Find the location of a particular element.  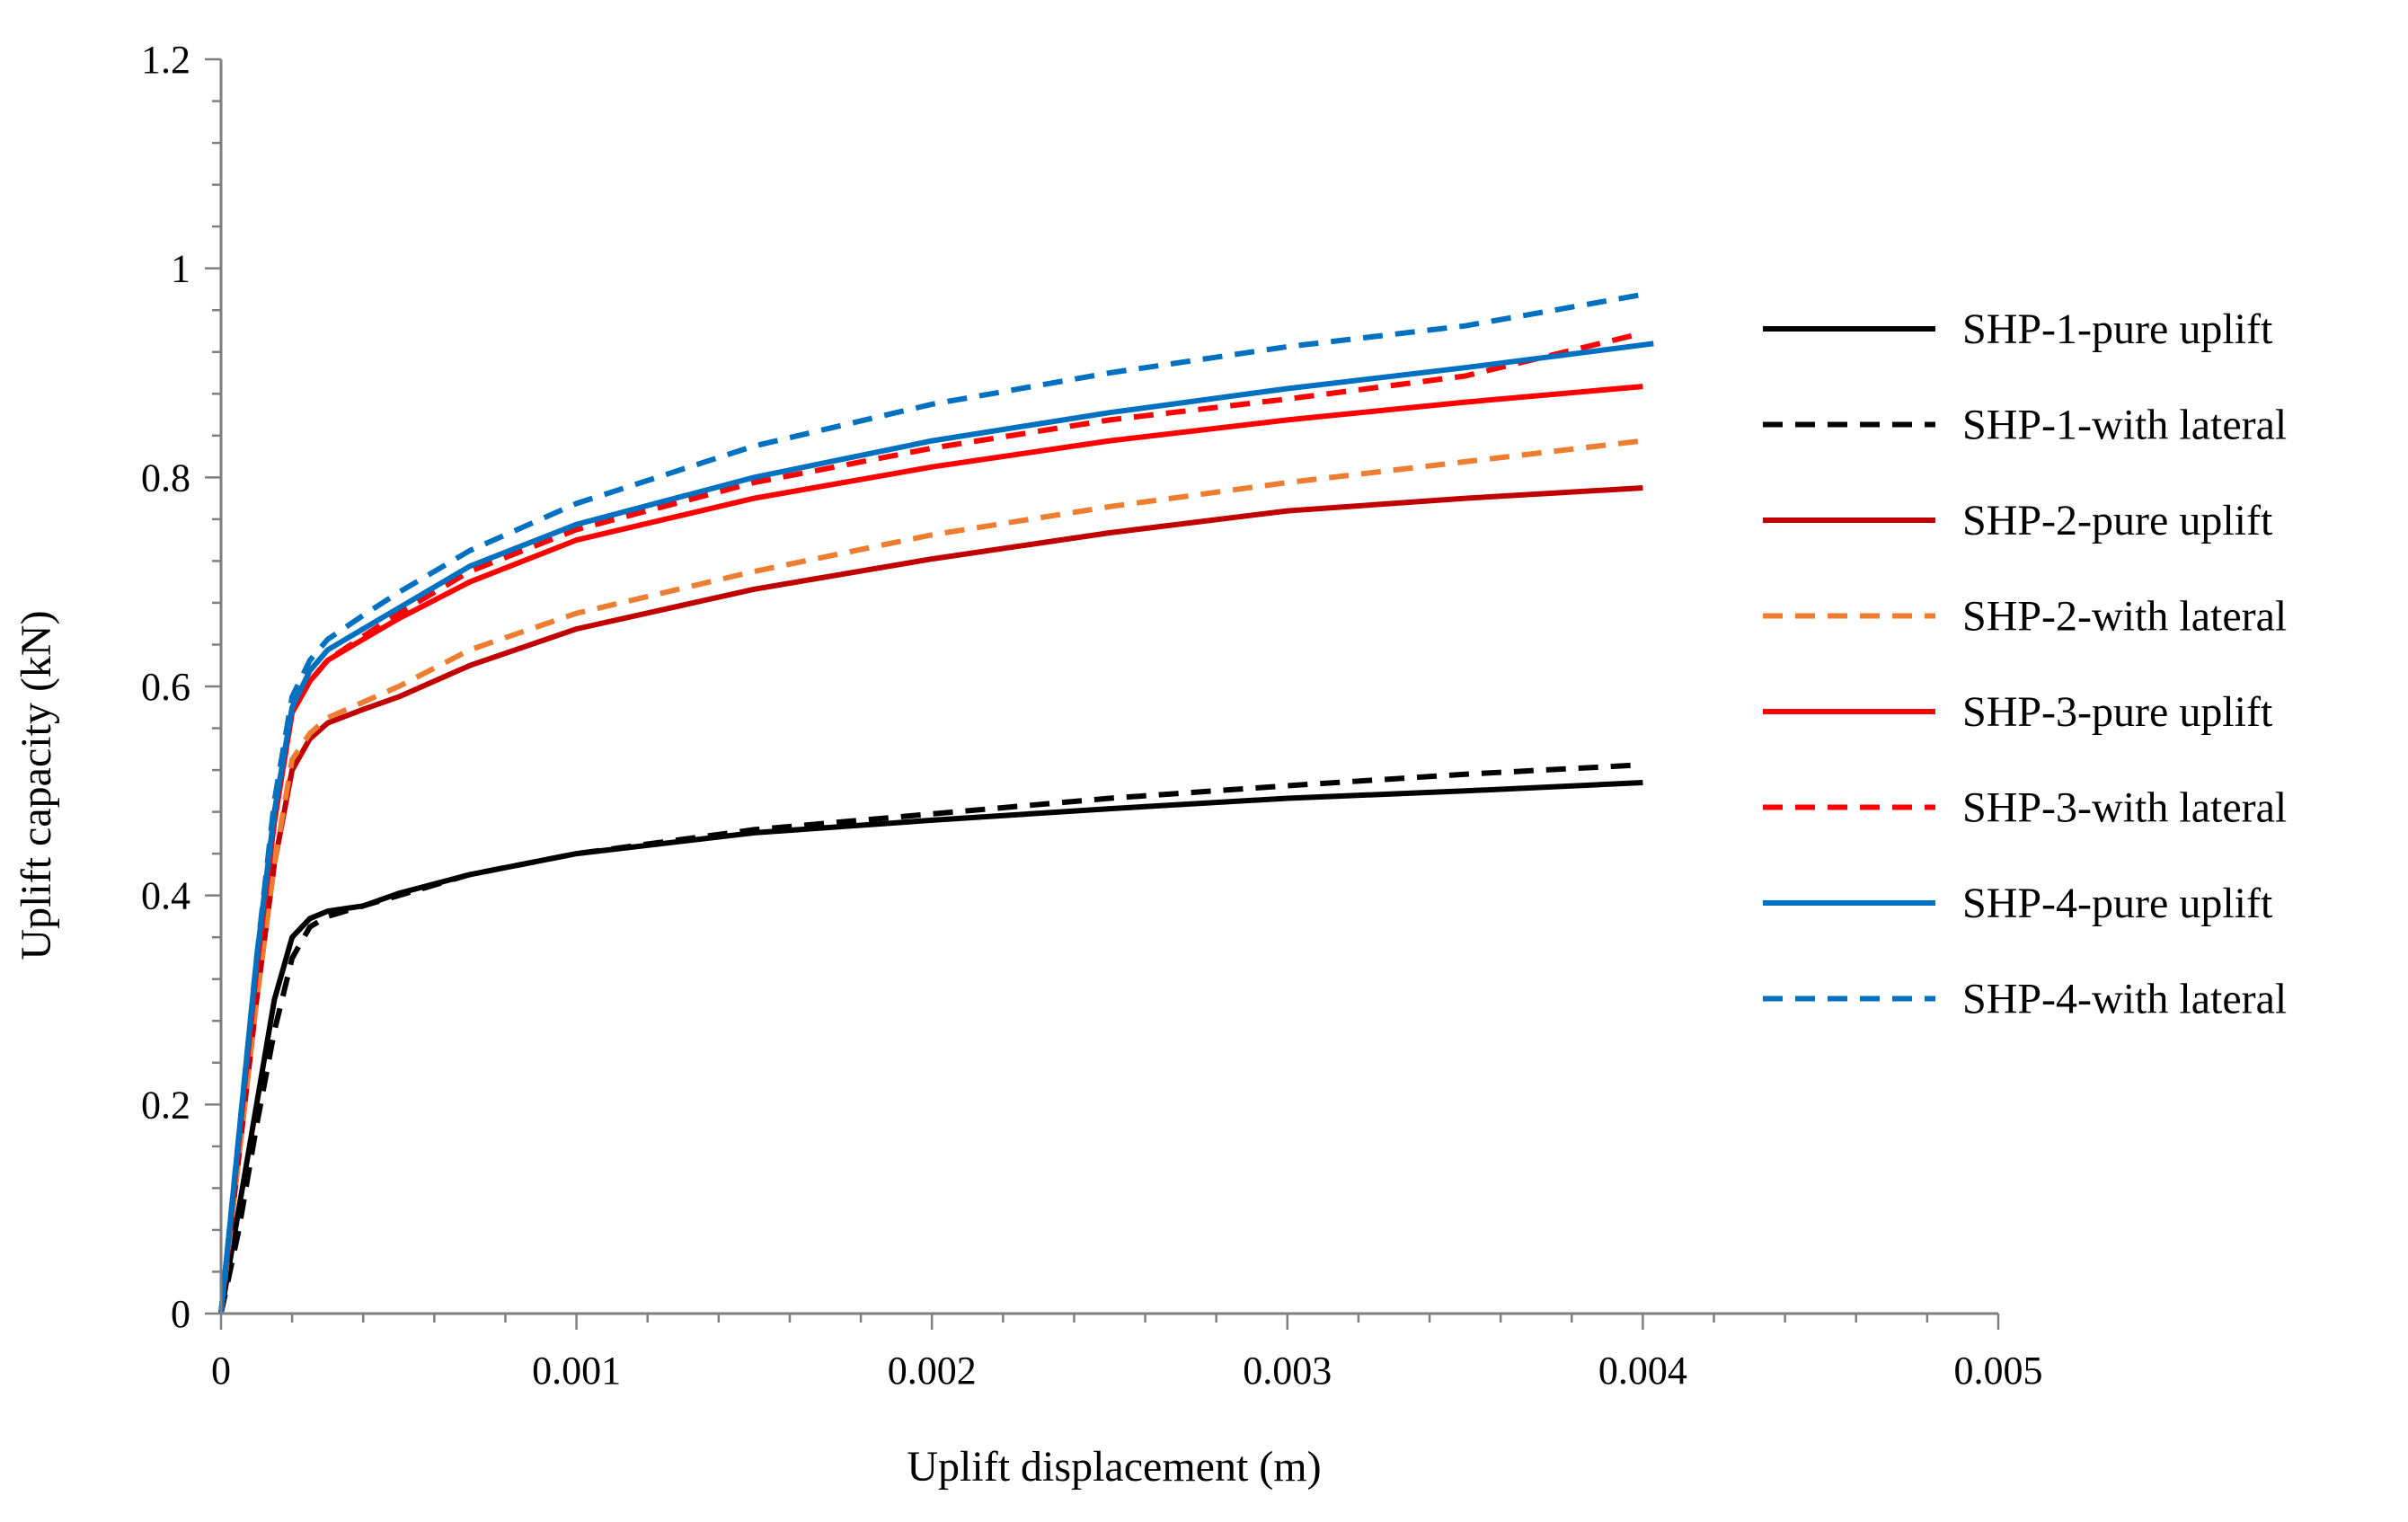

legend-item: SHP-2-with lateral is located at coordinates (2025, 617).